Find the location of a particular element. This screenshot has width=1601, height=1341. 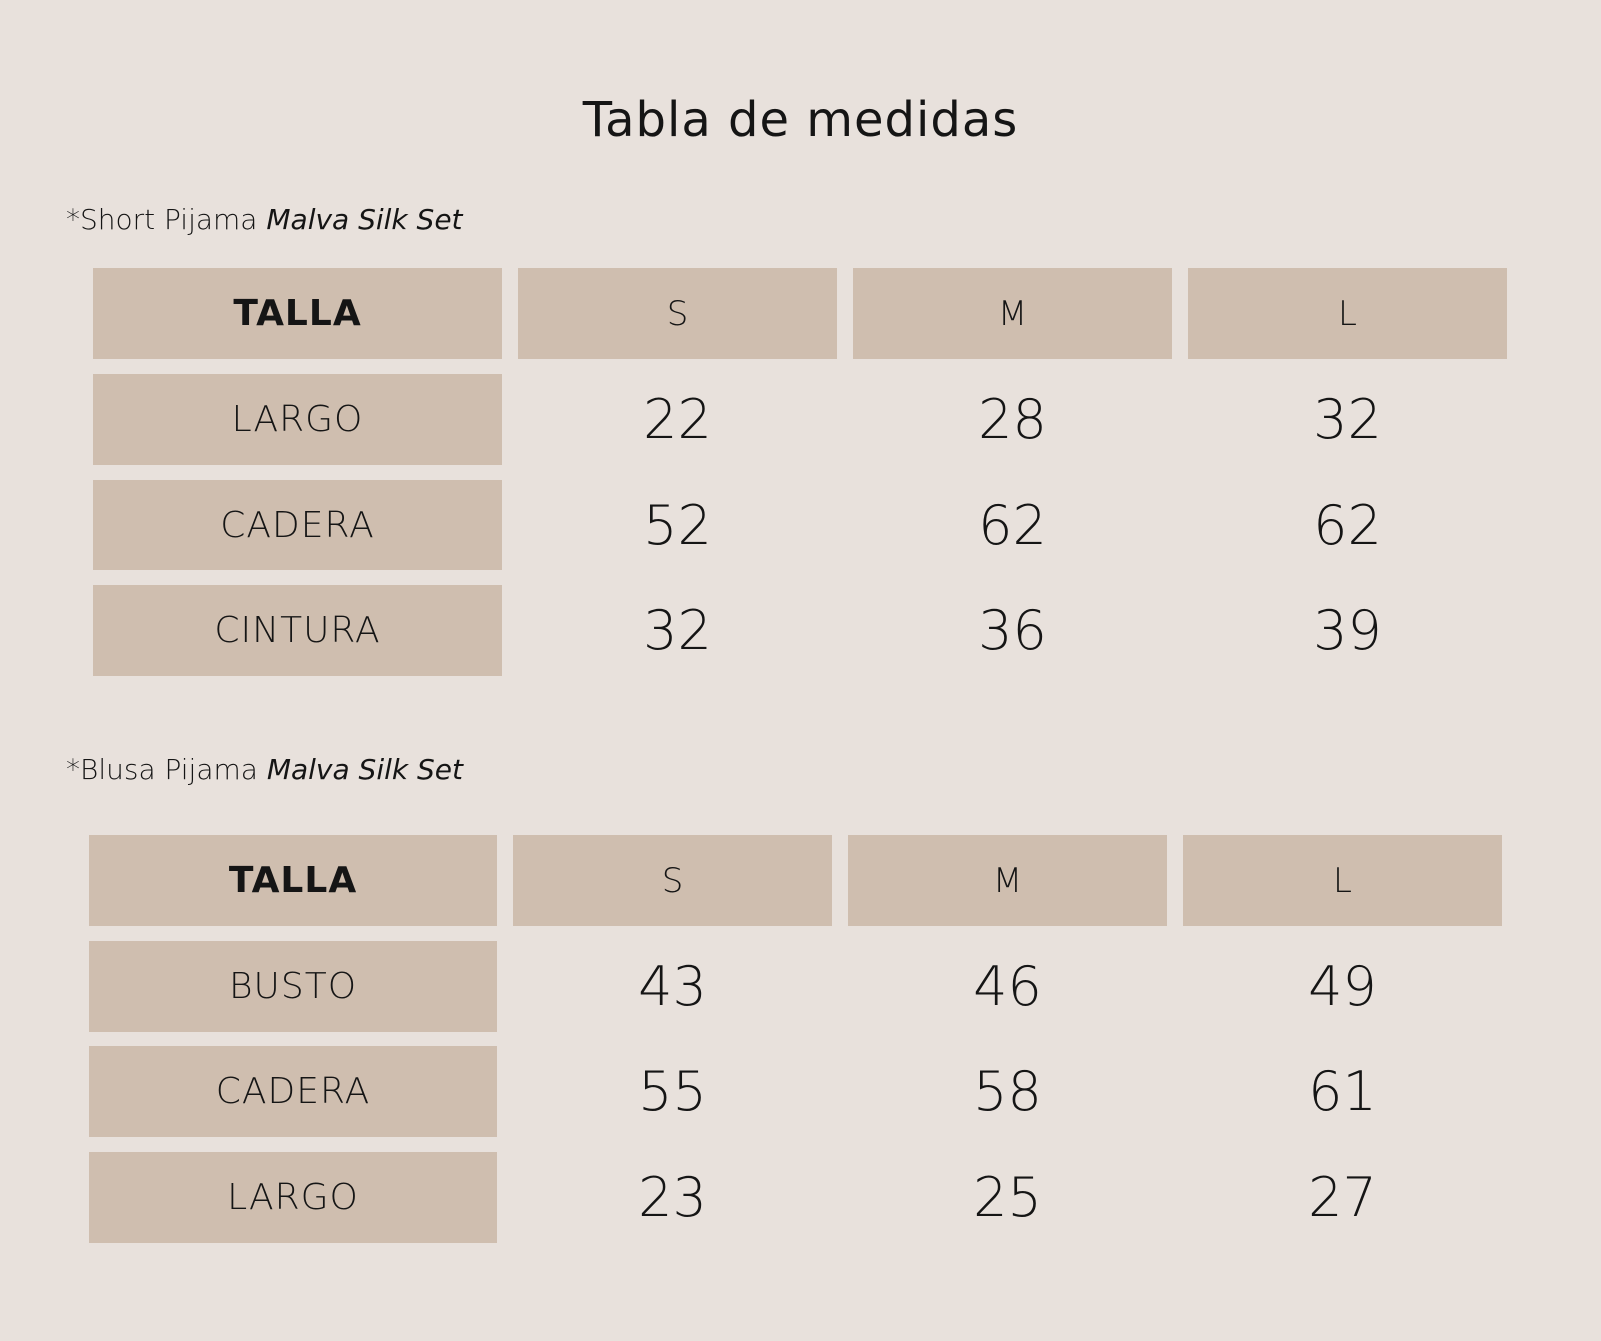

page-title: Tabla de medidas is located at coordinates (800, 120).